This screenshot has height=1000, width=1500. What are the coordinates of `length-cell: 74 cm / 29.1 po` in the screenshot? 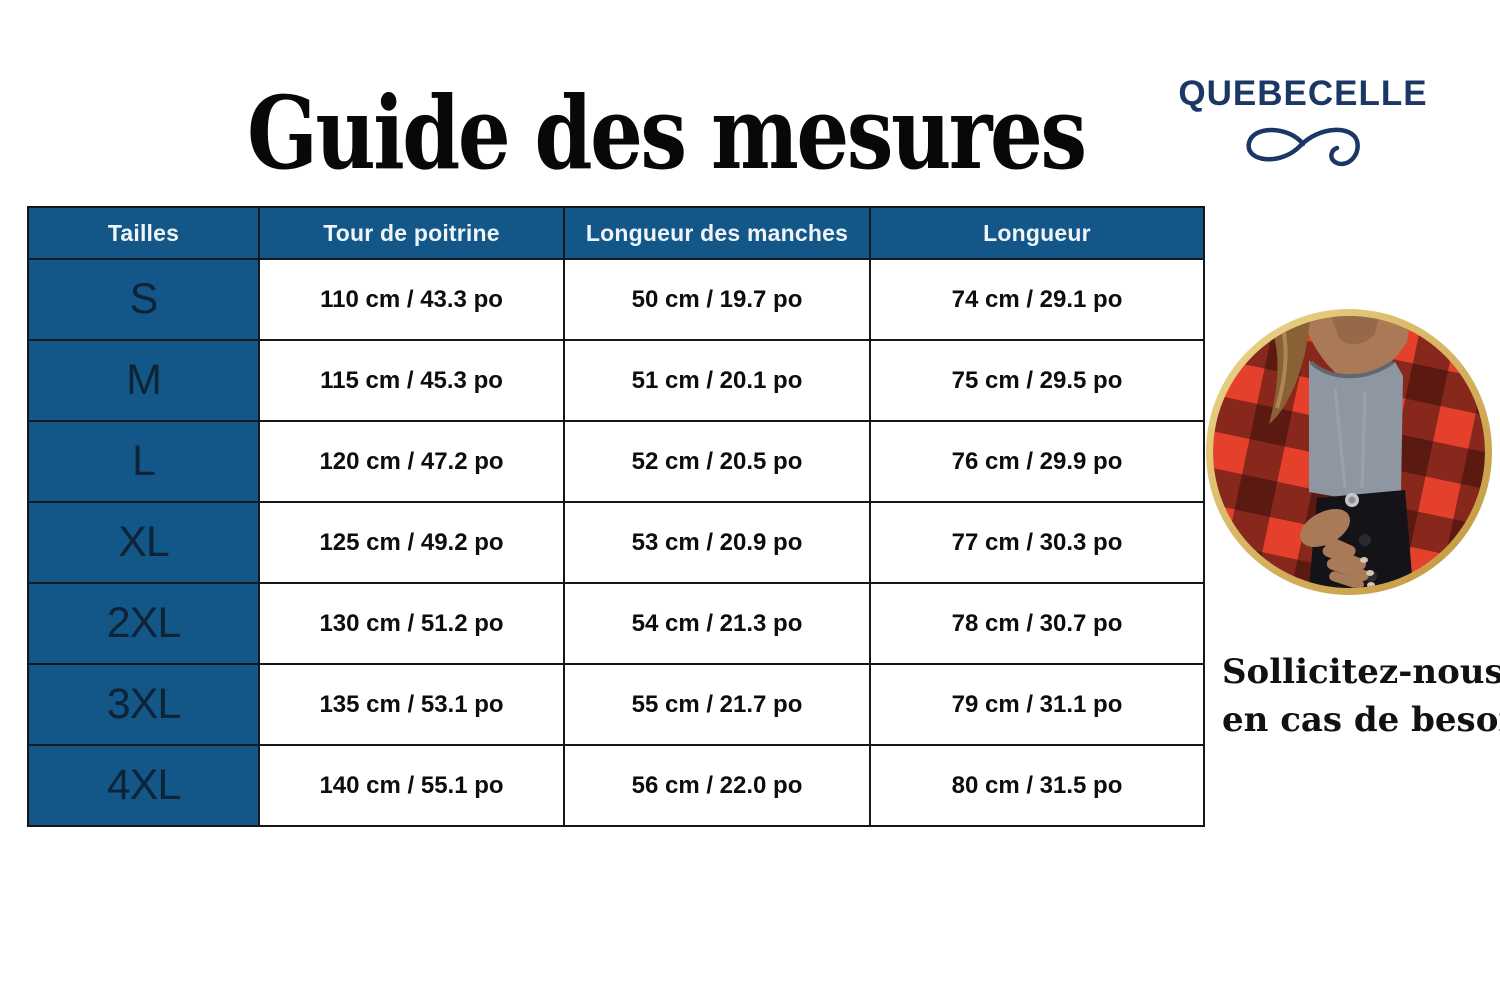 It's located at (1037, 299).